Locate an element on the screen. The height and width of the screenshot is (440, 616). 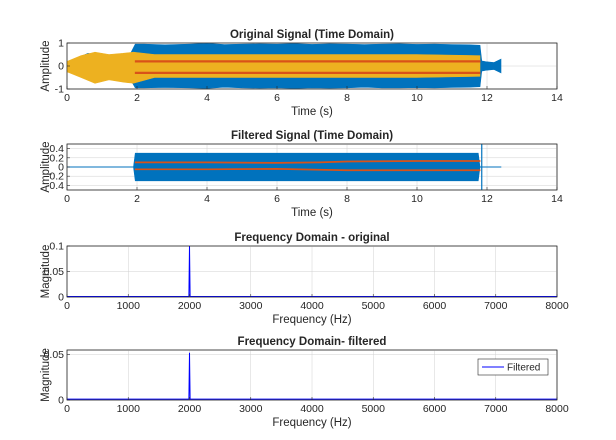
y-tick-label: -0.4 is located at coordinates (55, 186).